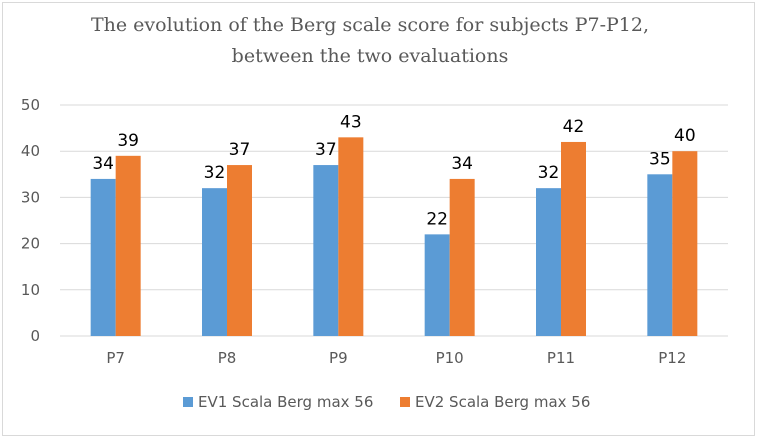 The height and width of the screenshot is (440, 759). Describe the element at coordinates (30, 220) in the screenshot. I see `y-axis-ticks: 0 10 20 30 40 50` at that location.